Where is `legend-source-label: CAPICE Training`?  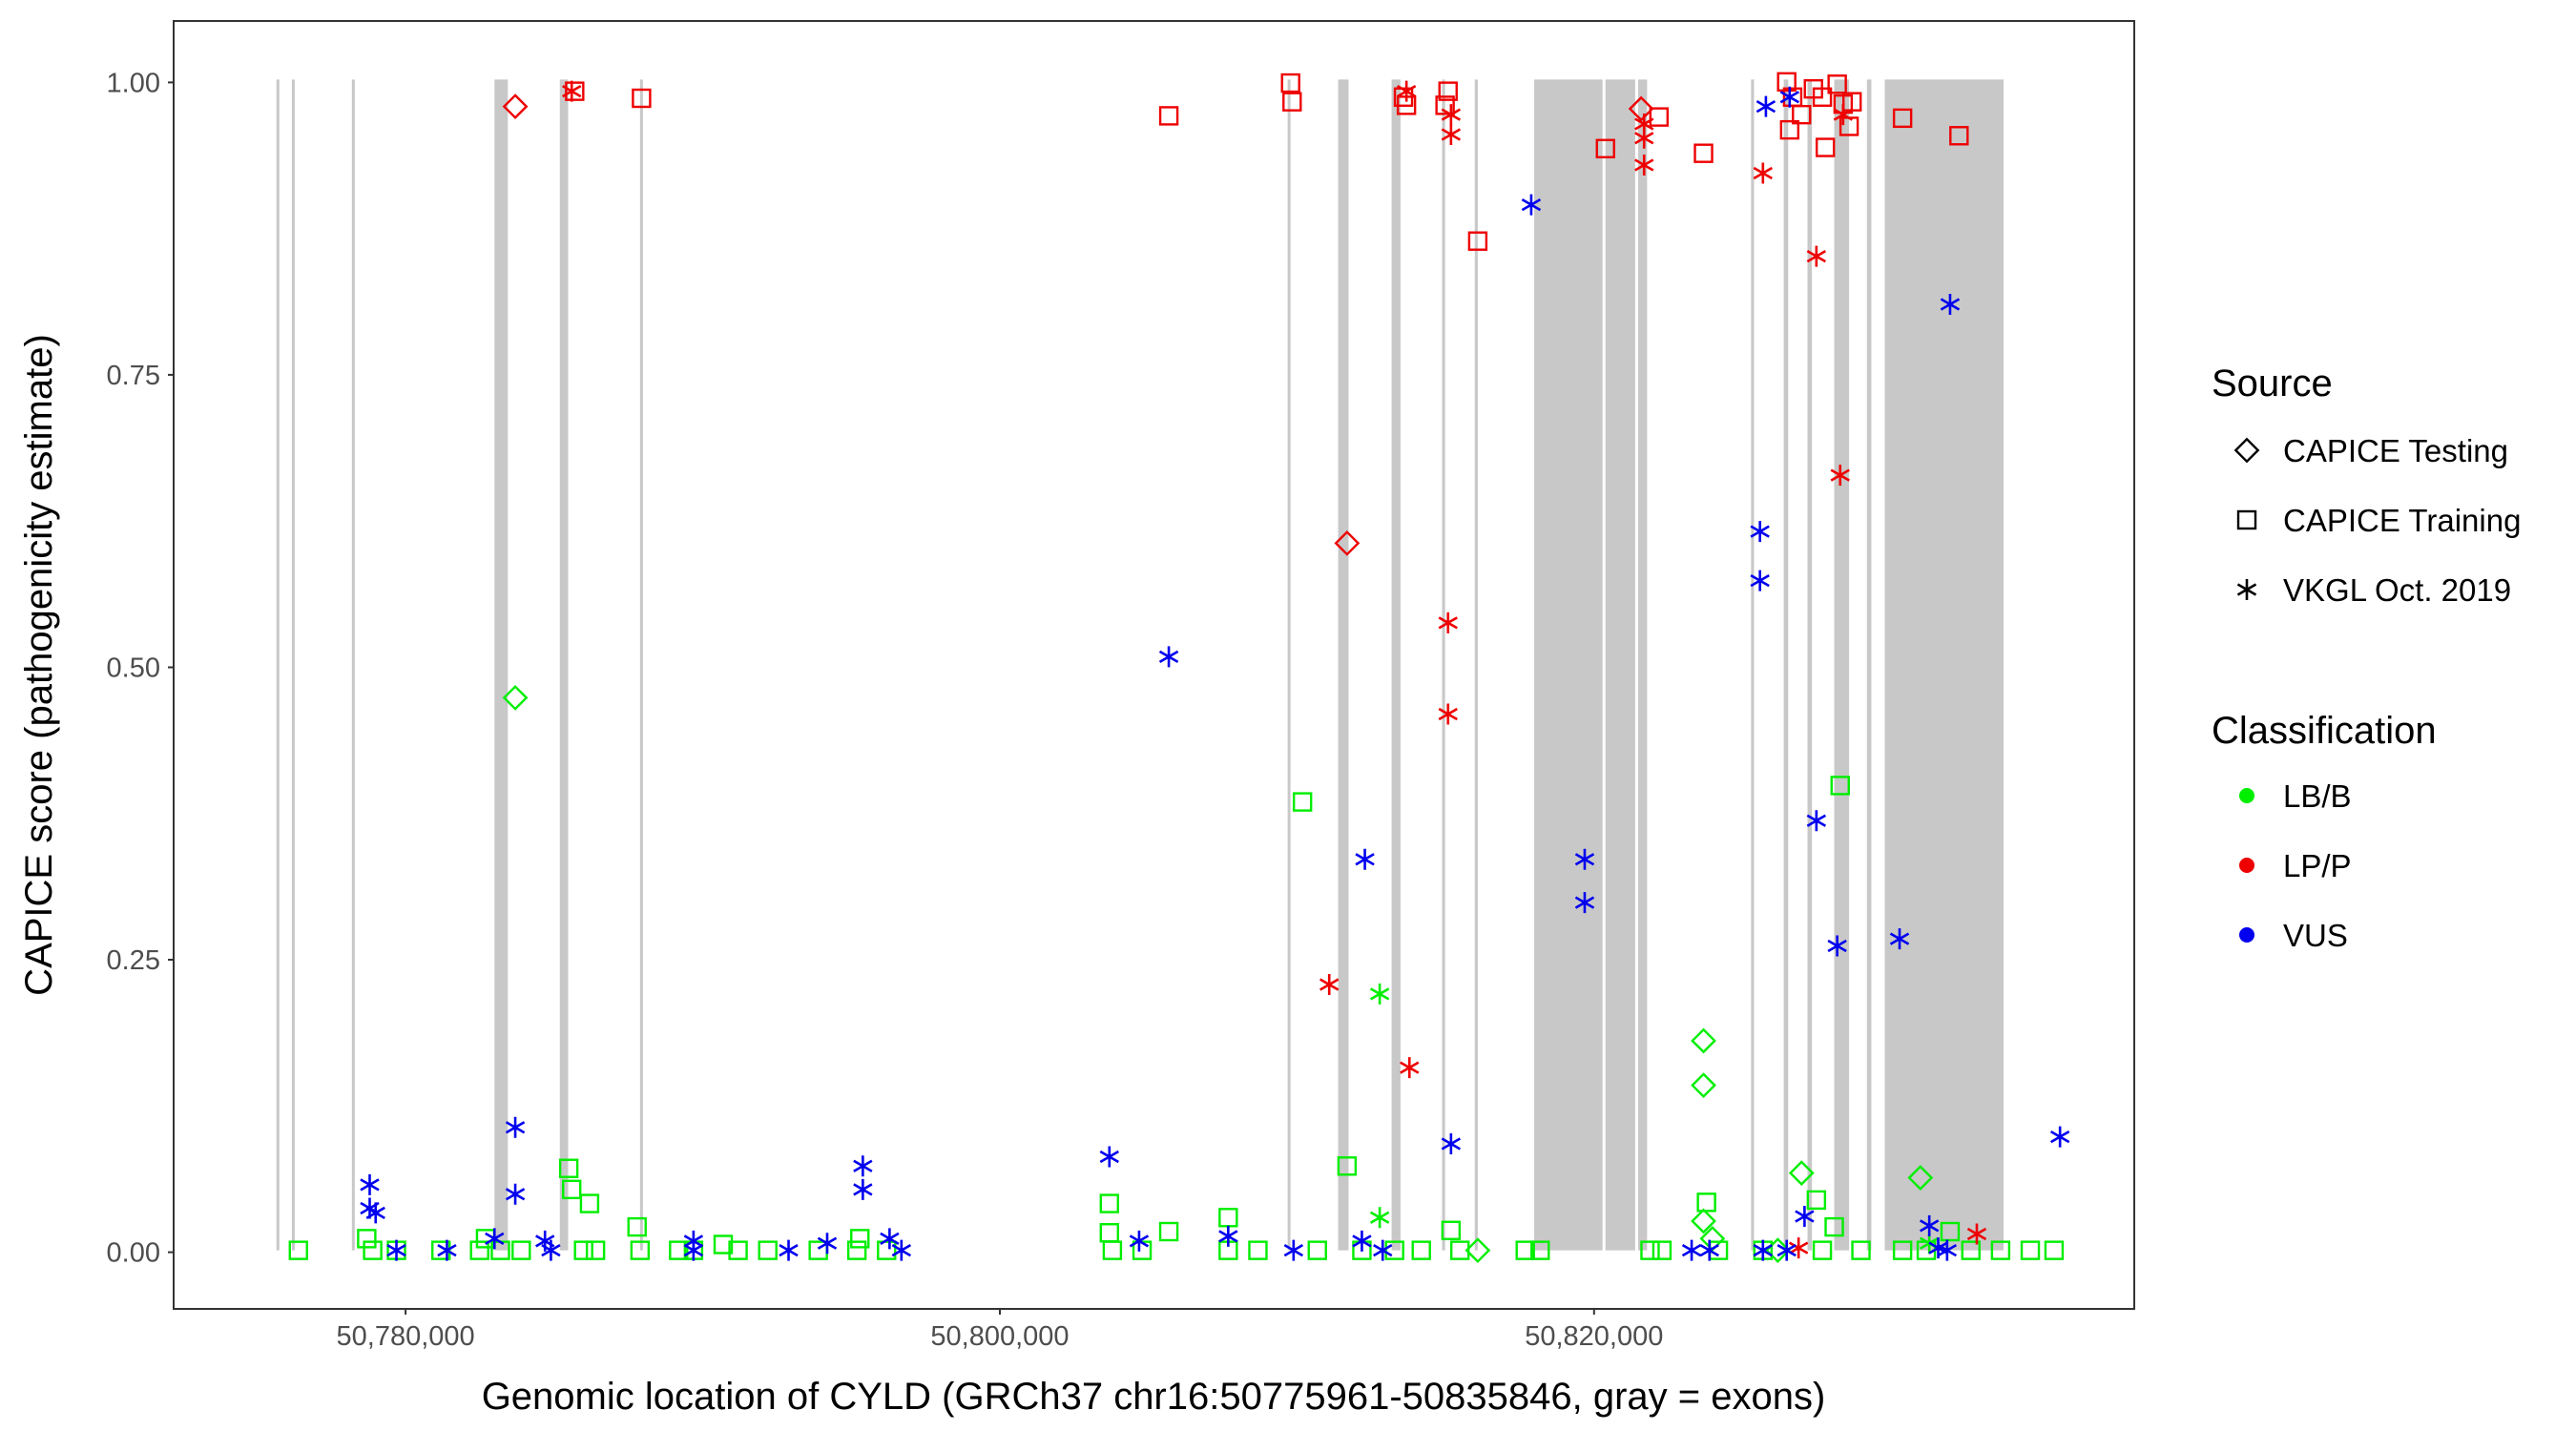 legend-source-label: CAPICE Training is located at coordinates (2402, 520).